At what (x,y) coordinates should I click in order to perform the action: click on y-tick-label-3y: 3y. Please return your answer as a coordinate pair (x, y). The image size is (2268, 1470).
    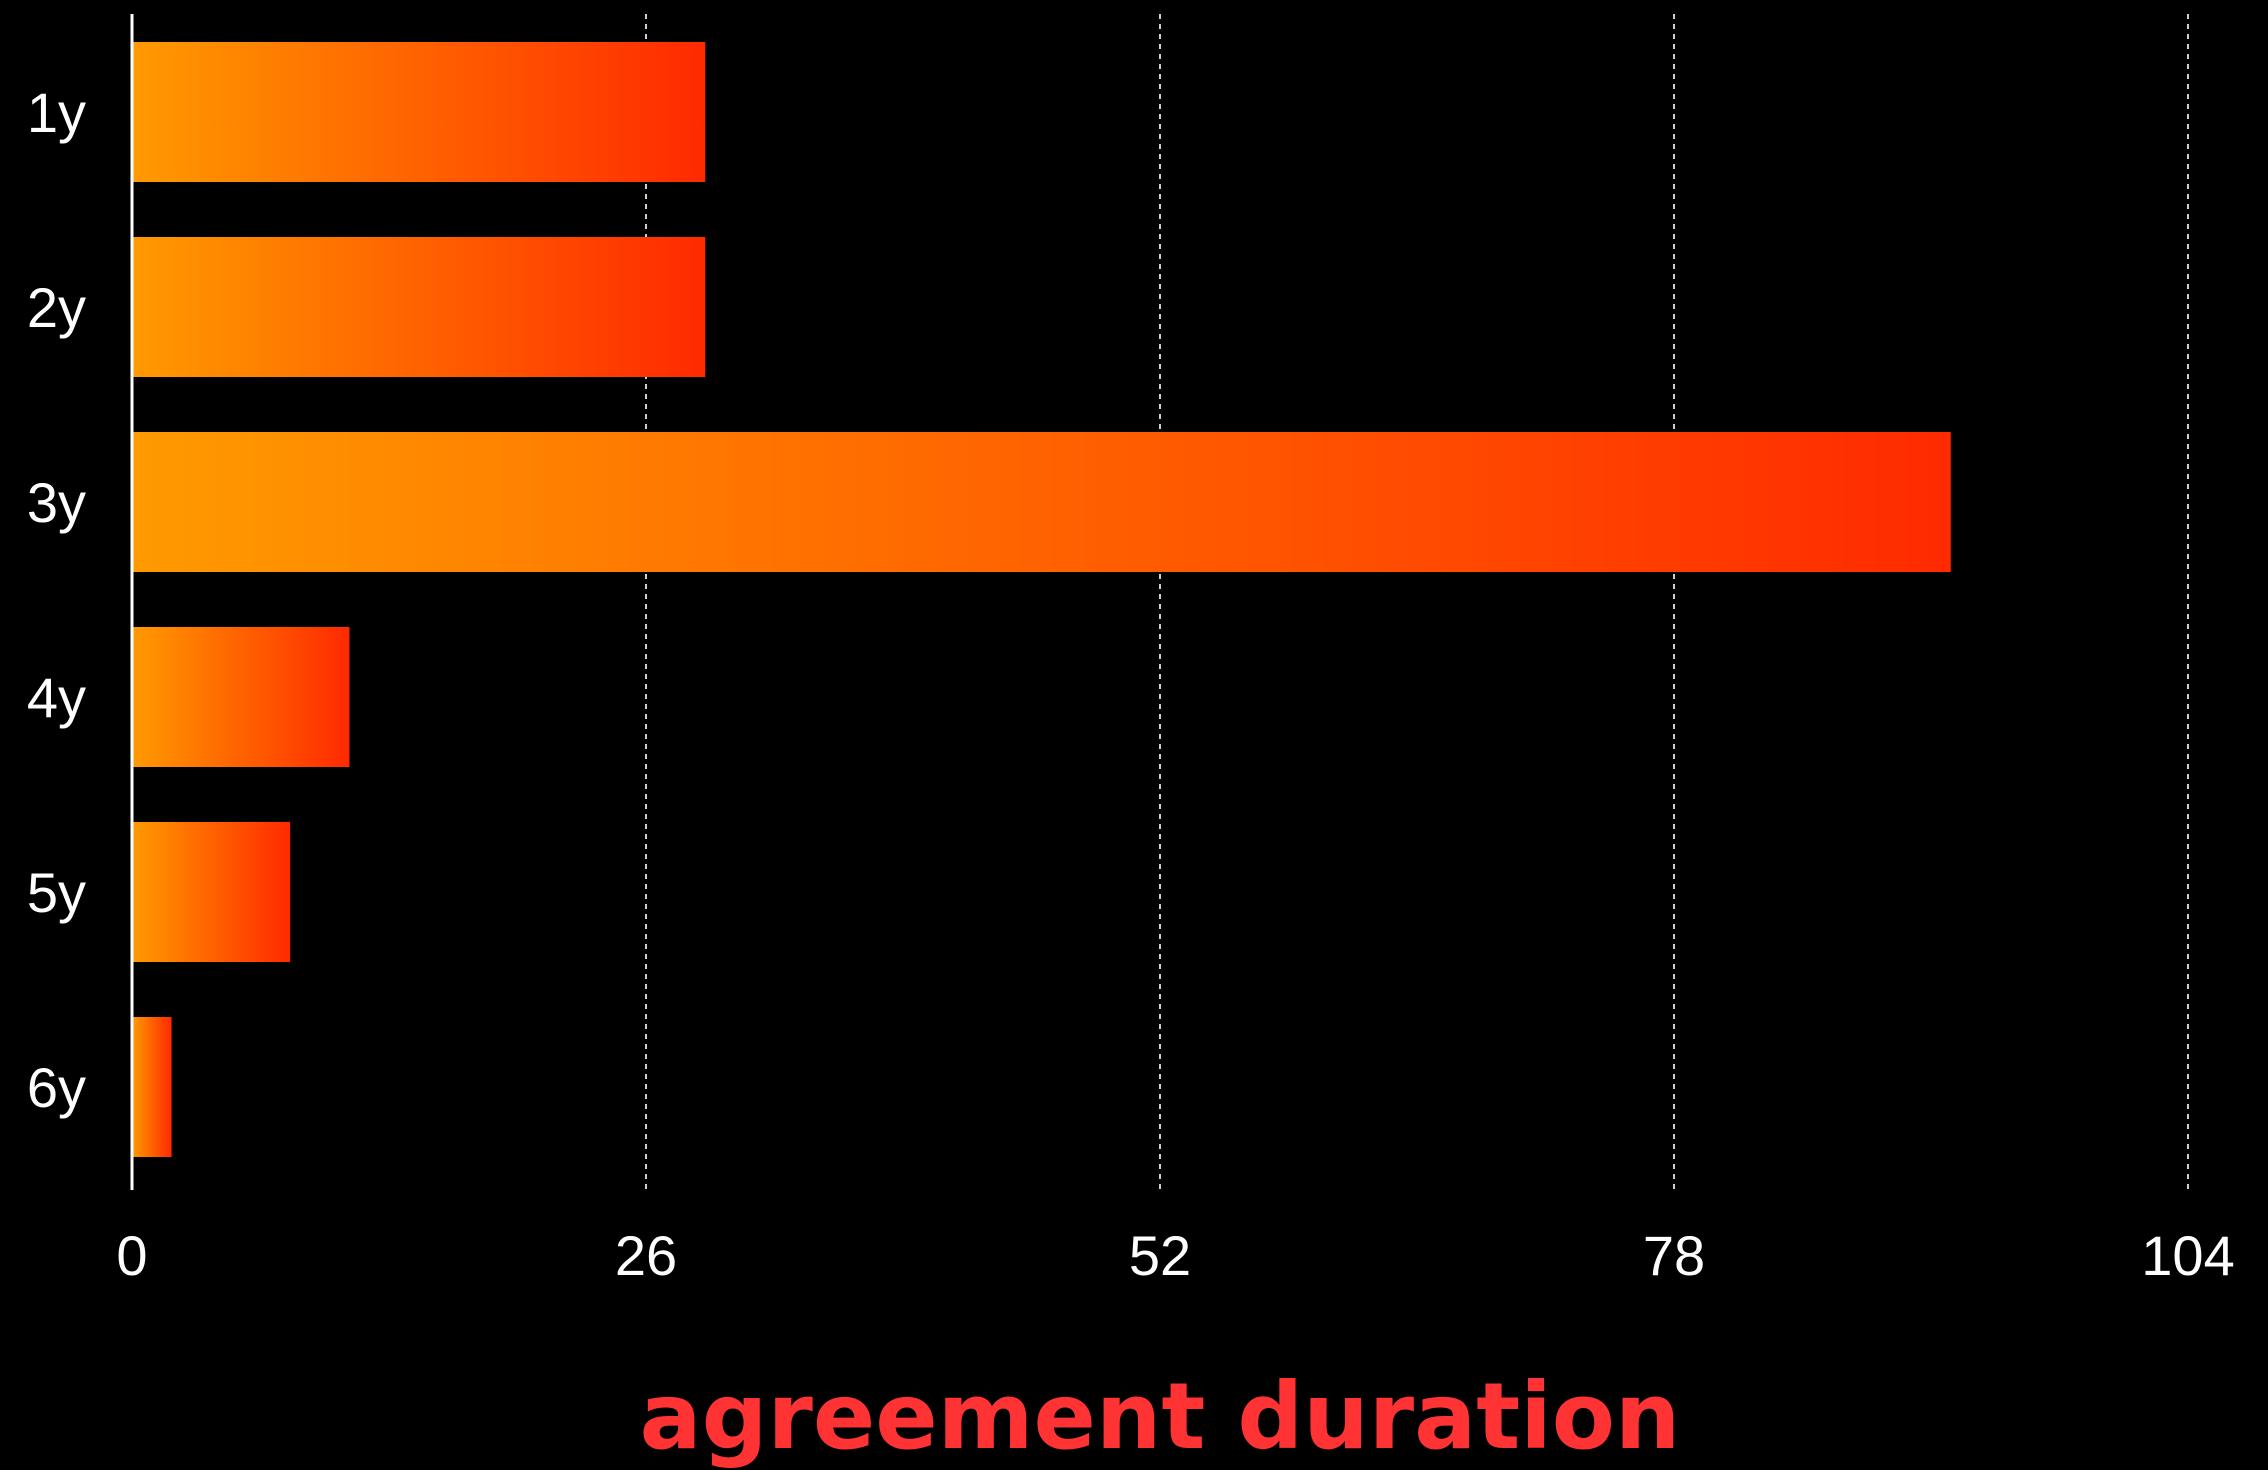
    Looking at the image, I should click on (56, 502).